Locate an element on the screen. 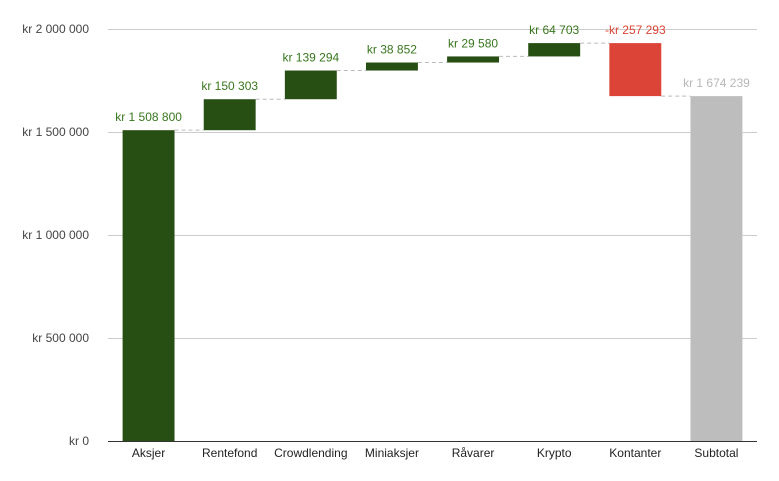 The image size is (779, 481). data-label: kr 29 580 is located at coordinates (473, 43).